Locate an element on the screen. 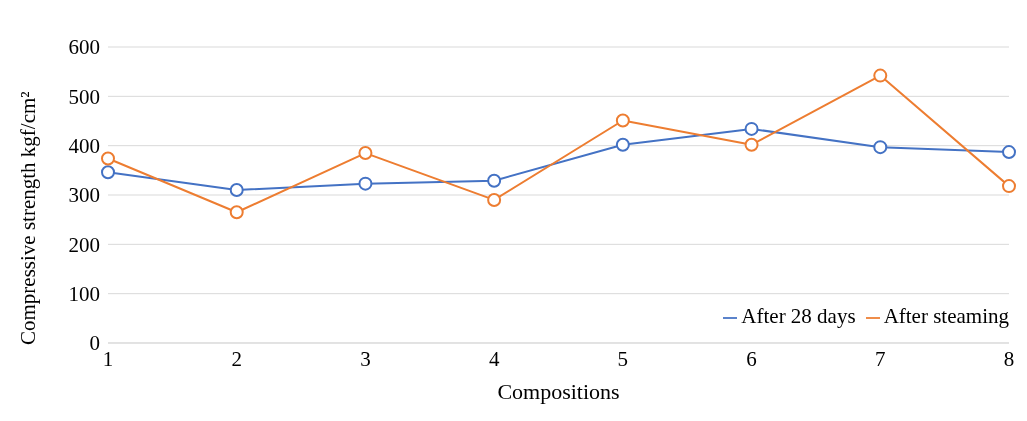 The width and height of the screenshot is (1027, 421). x-tick-label: 7 is located at coordinates (880, 358).